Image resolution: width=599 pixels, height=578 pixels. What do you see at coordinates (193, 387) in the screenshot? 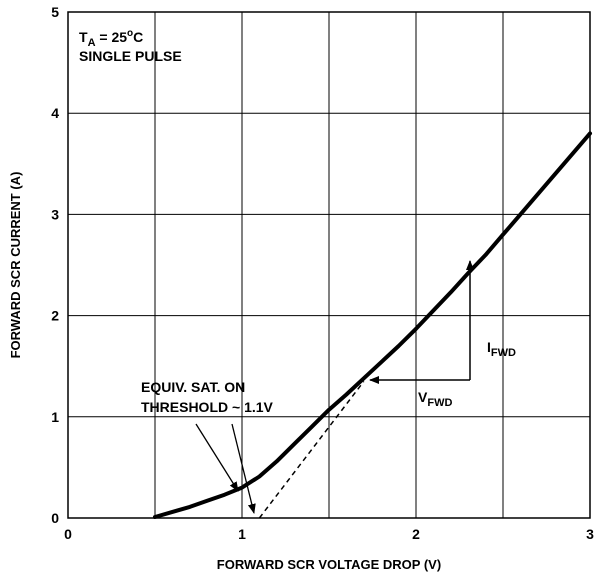
I see `threshold-label-line1: EQUIV. SAT. ON` at bounding box center [193, 387].